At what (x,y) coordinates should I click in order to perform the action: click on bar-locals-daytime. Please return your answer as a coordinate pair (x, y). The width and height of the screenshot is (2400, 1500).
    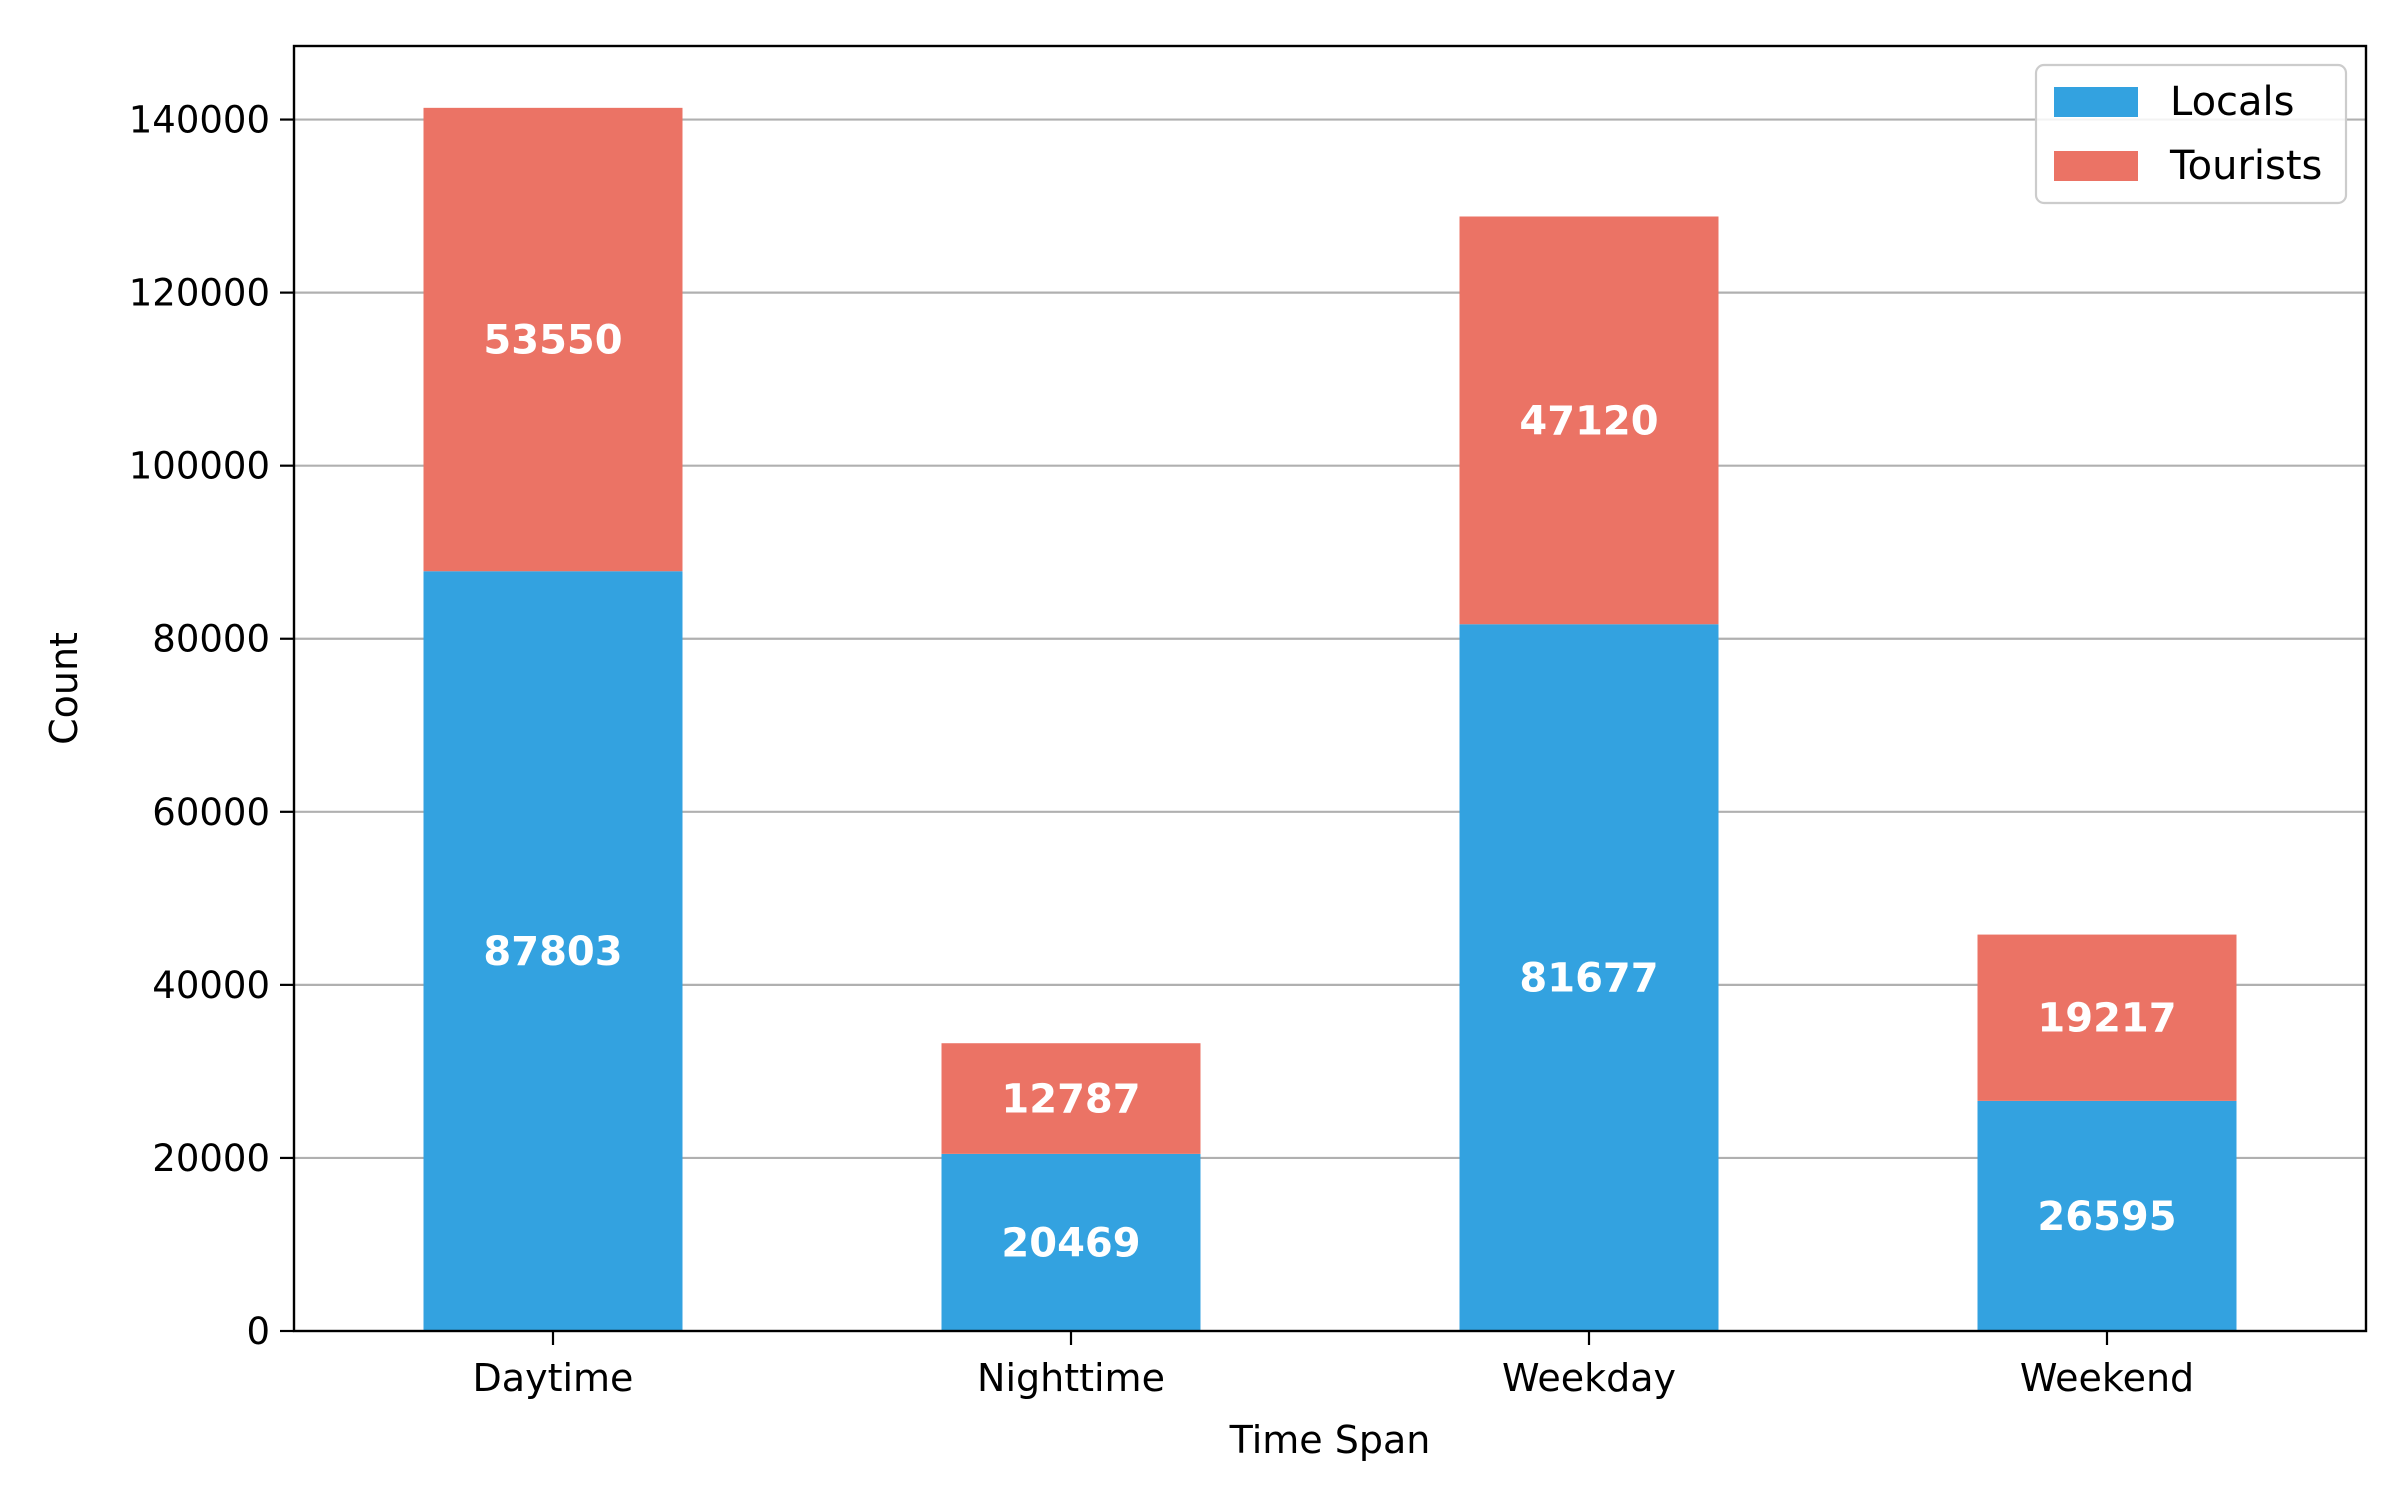
    Looking at the image, I should click on (553, 951).